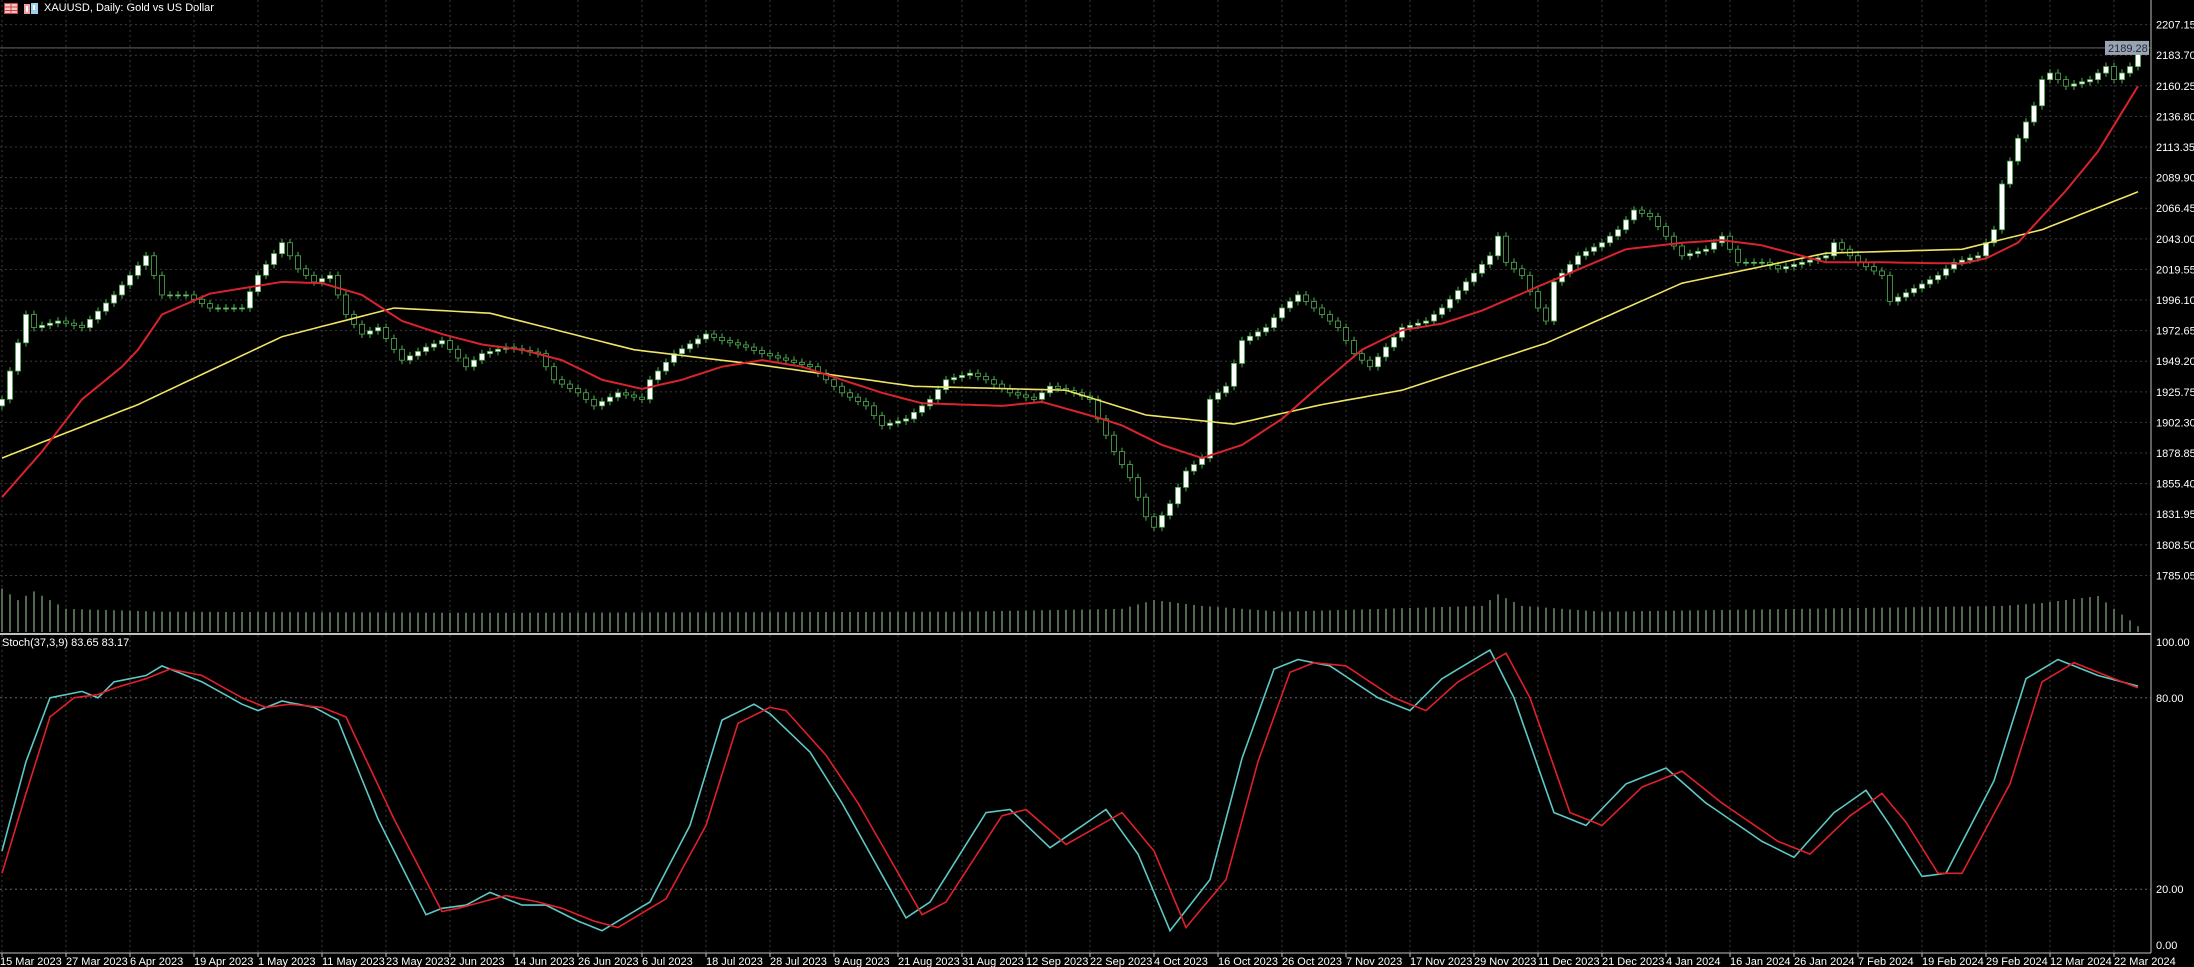  What do you see at coordinates (2175, 26) in the screenshot?
I see `price-tick-label: 2207.15` at bounding box center [2175, 26].